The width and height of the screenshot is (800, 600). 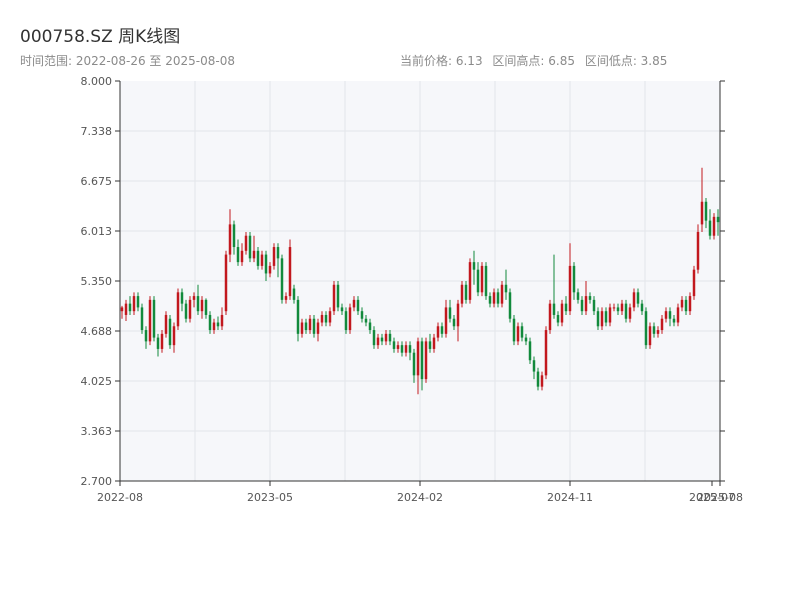 I want to click on range-high-label: 区间高点: 6.85, so click(x=533, y=61).